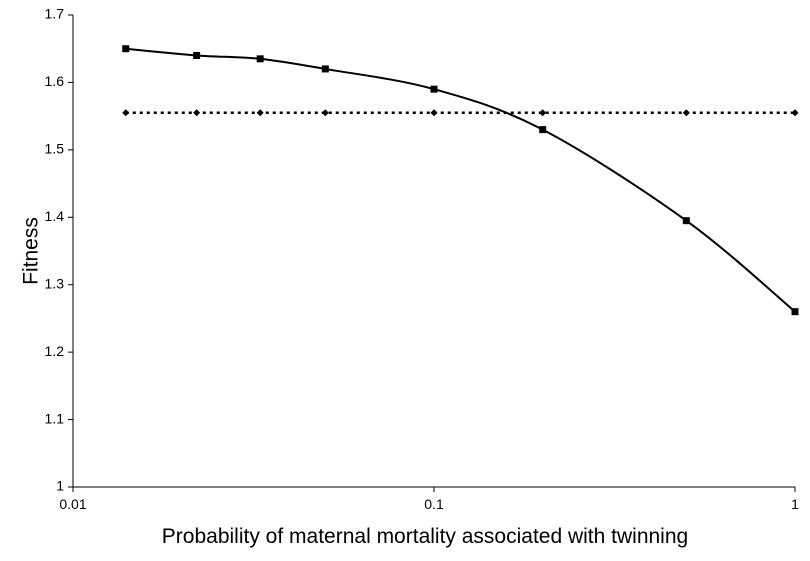 This screenshot has height=561, width=810. What do you see at coordinates (434, 504) in the screenshot?
I see `x-tick-label: 0.1` at bounding box center [434, 504].